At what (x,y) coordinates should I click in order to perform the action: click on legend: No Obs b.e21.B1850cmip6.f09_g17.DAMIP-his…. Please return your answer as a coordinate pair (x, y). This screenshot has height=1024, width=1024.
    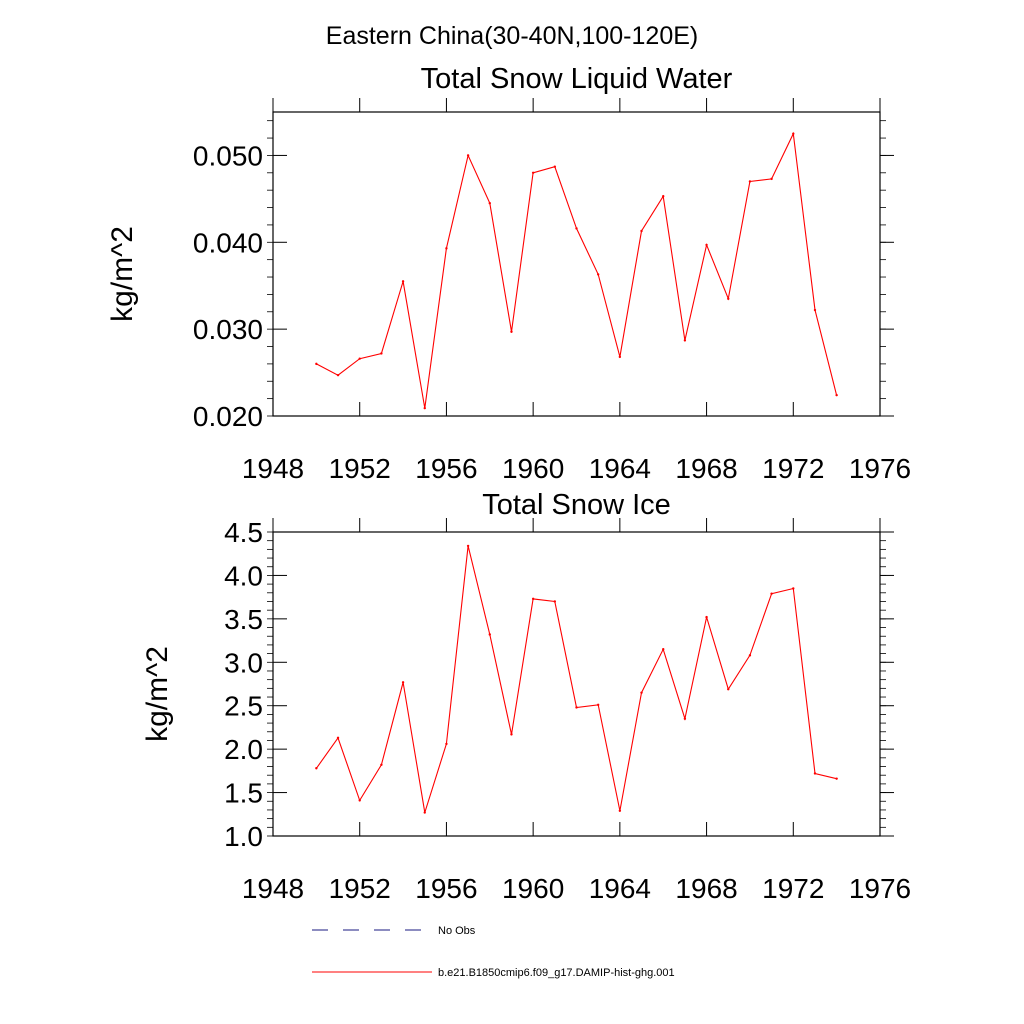
    Looking at the image, I should click on (493, 952).